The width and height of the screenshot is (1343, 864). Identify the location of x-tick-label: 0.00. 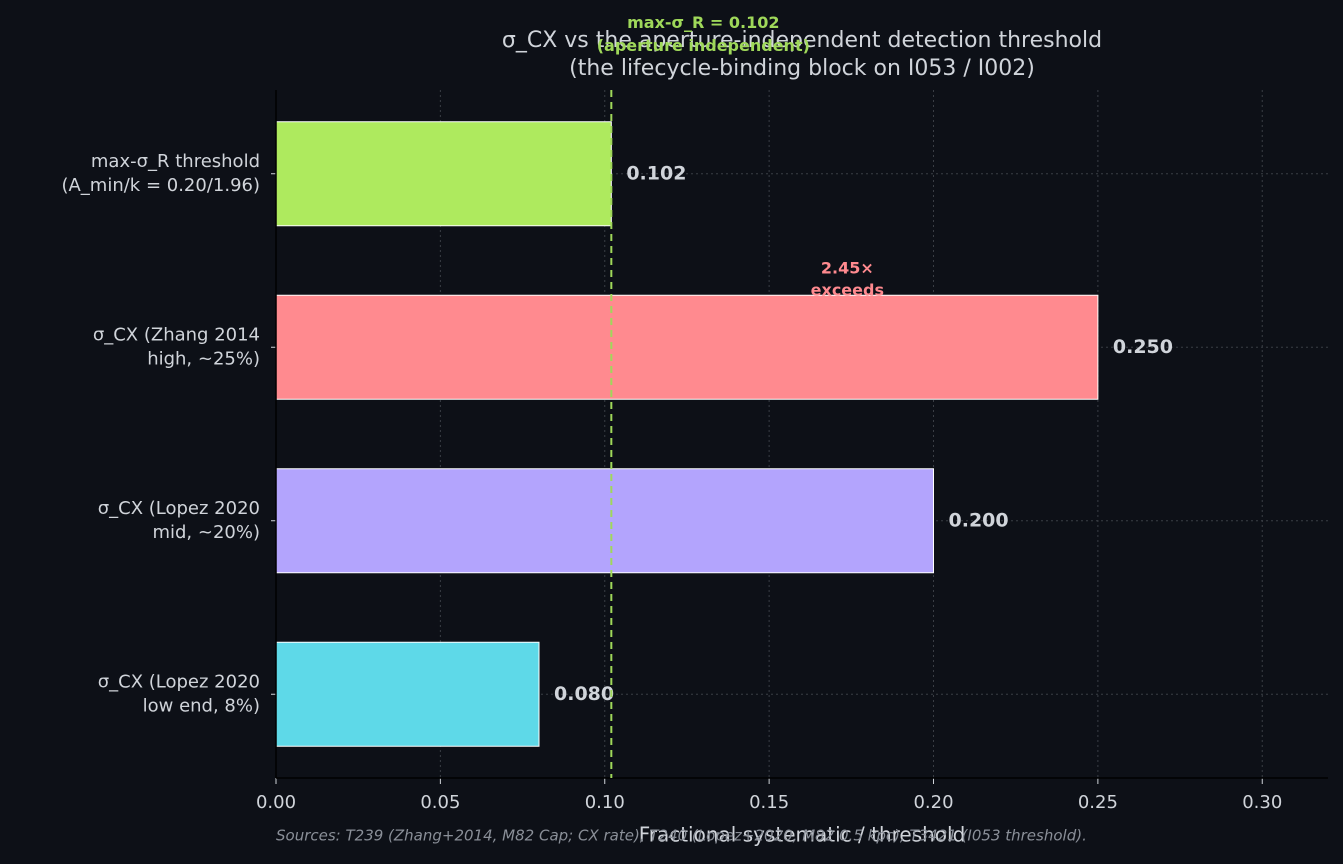
(276, 802).